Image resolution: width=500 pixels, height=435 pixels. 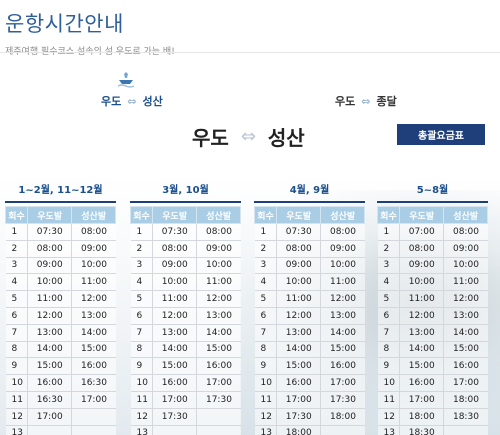 I want to click on udo-departure-cell: 17:30, so click(x=298, y=417).